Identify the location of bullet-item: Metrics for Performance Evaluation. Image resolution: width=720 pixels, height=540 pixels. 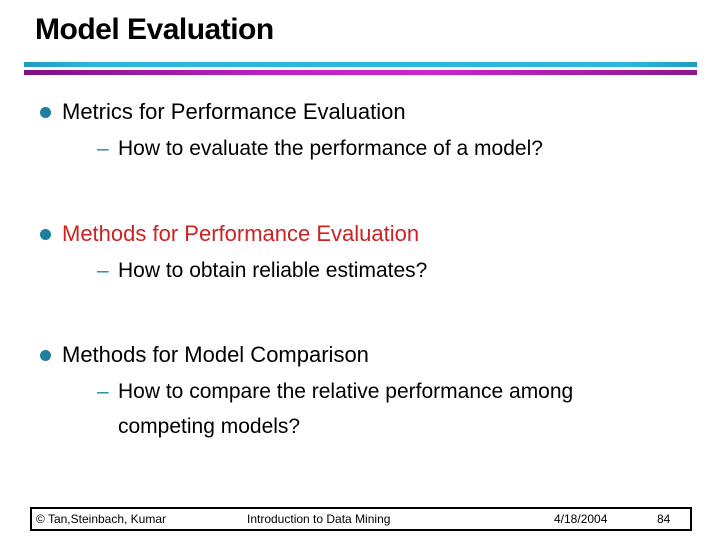
(223, 112).